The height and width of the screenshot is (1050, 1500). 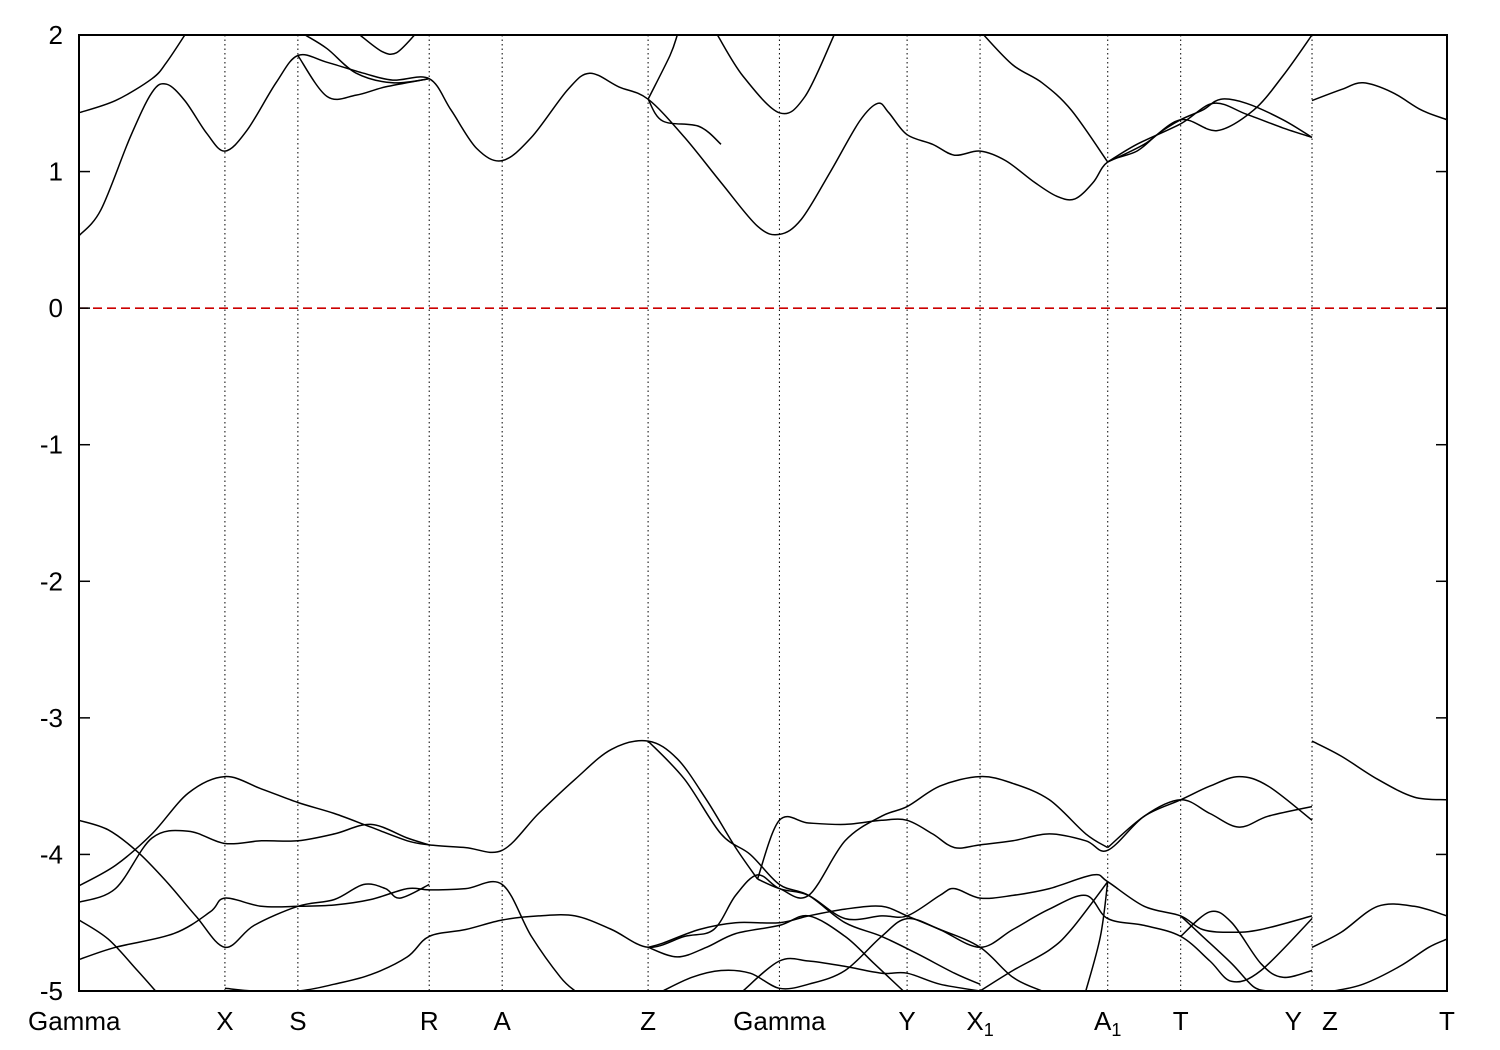 What do you see at coordinates (1107, 1023) in the screenshot?
I see `x-tick-label: A1` at bounding box center [1107, 1023].